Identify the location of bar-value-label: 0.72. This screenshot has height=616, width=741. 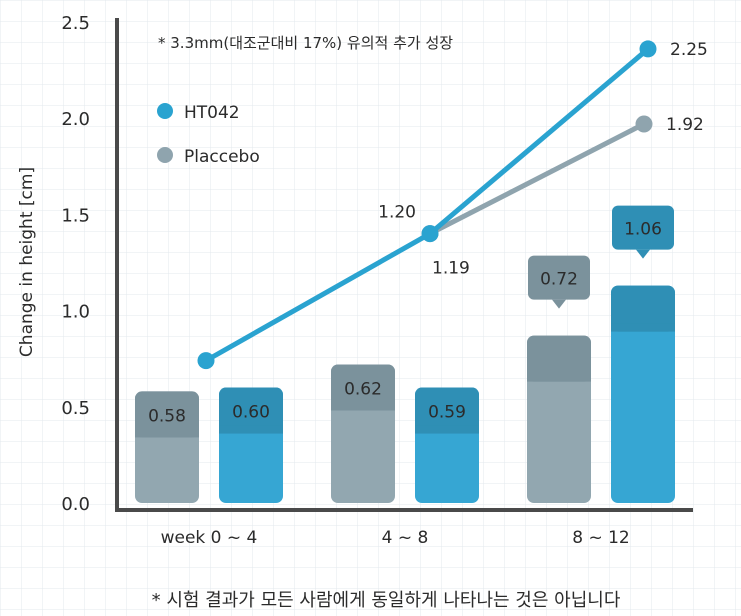
(559, 280).